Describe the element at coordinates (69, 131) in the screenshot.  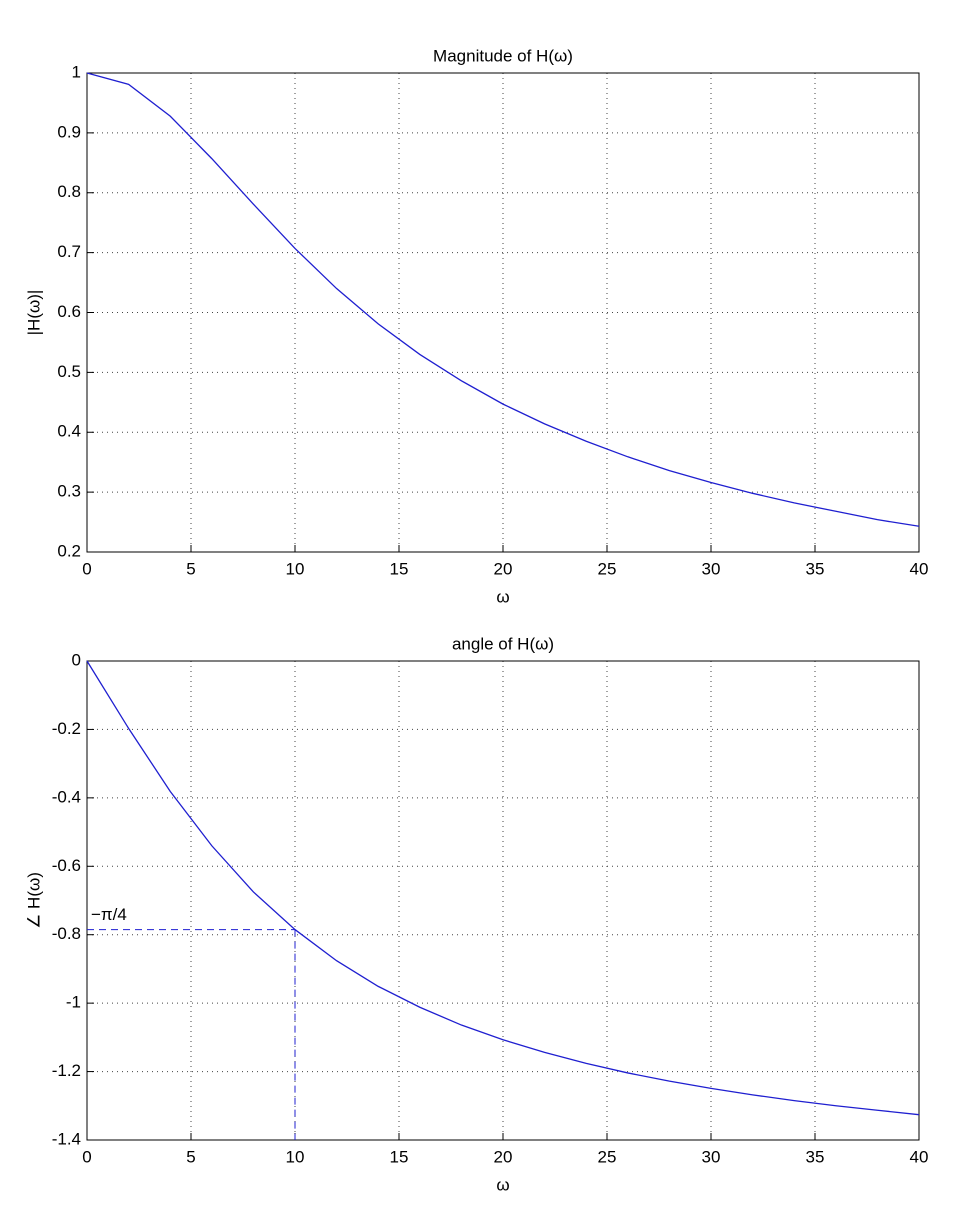
I see `y-tick-label: 0.9` at that location.